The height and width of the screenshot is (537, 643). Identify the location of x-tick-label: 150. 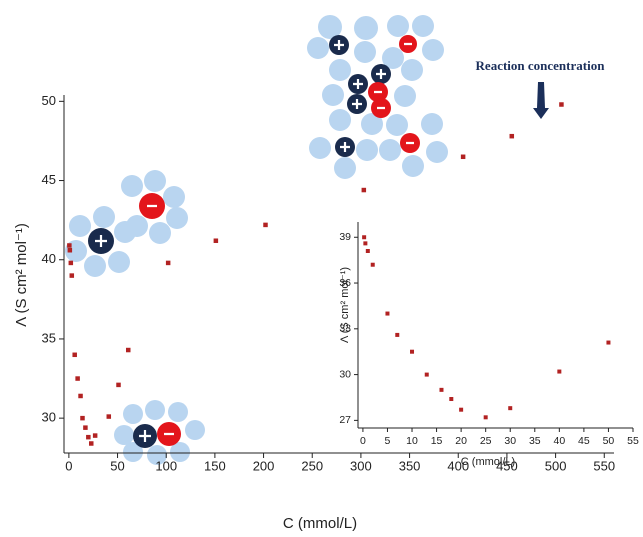
(215, 465).